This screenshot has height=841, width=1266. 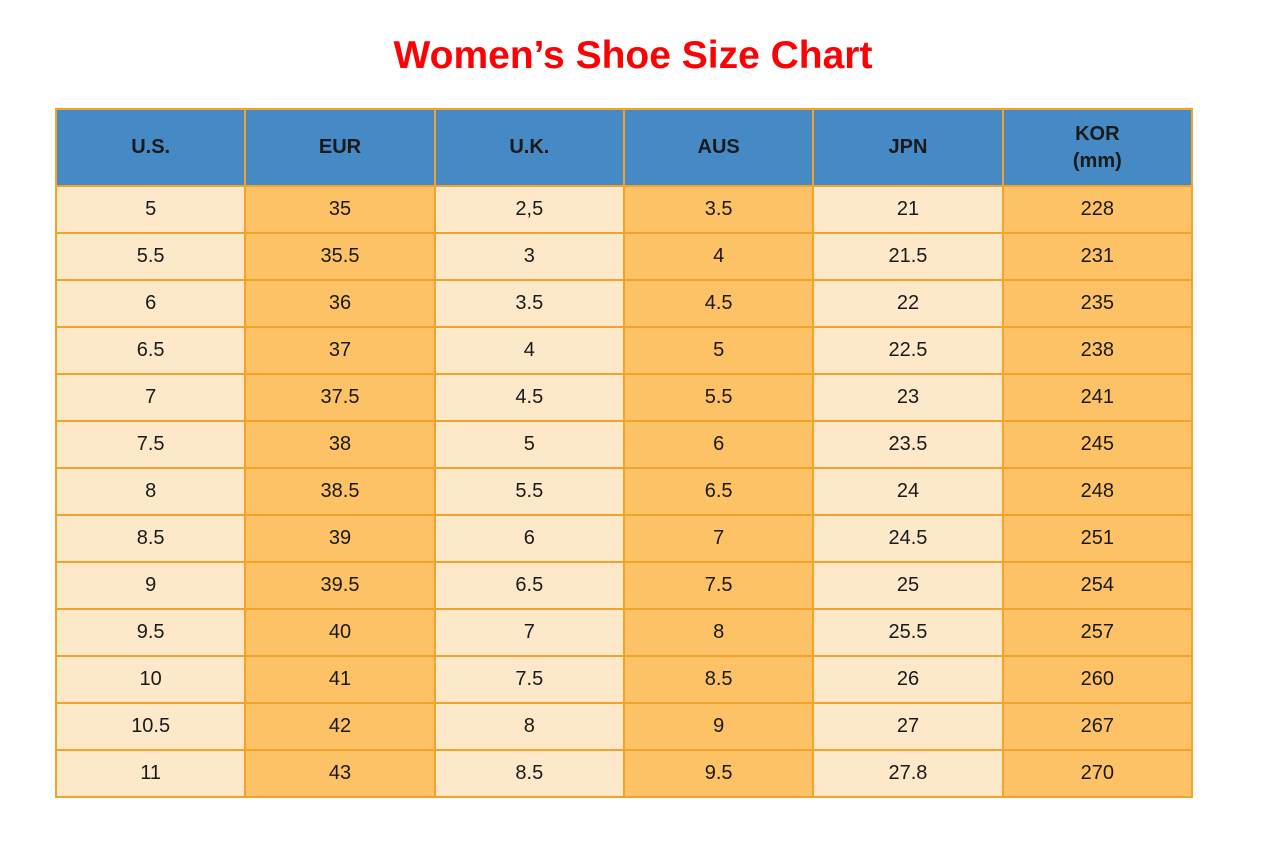 I want to click on table-cell: 38.5, so click(x=340, y=491).